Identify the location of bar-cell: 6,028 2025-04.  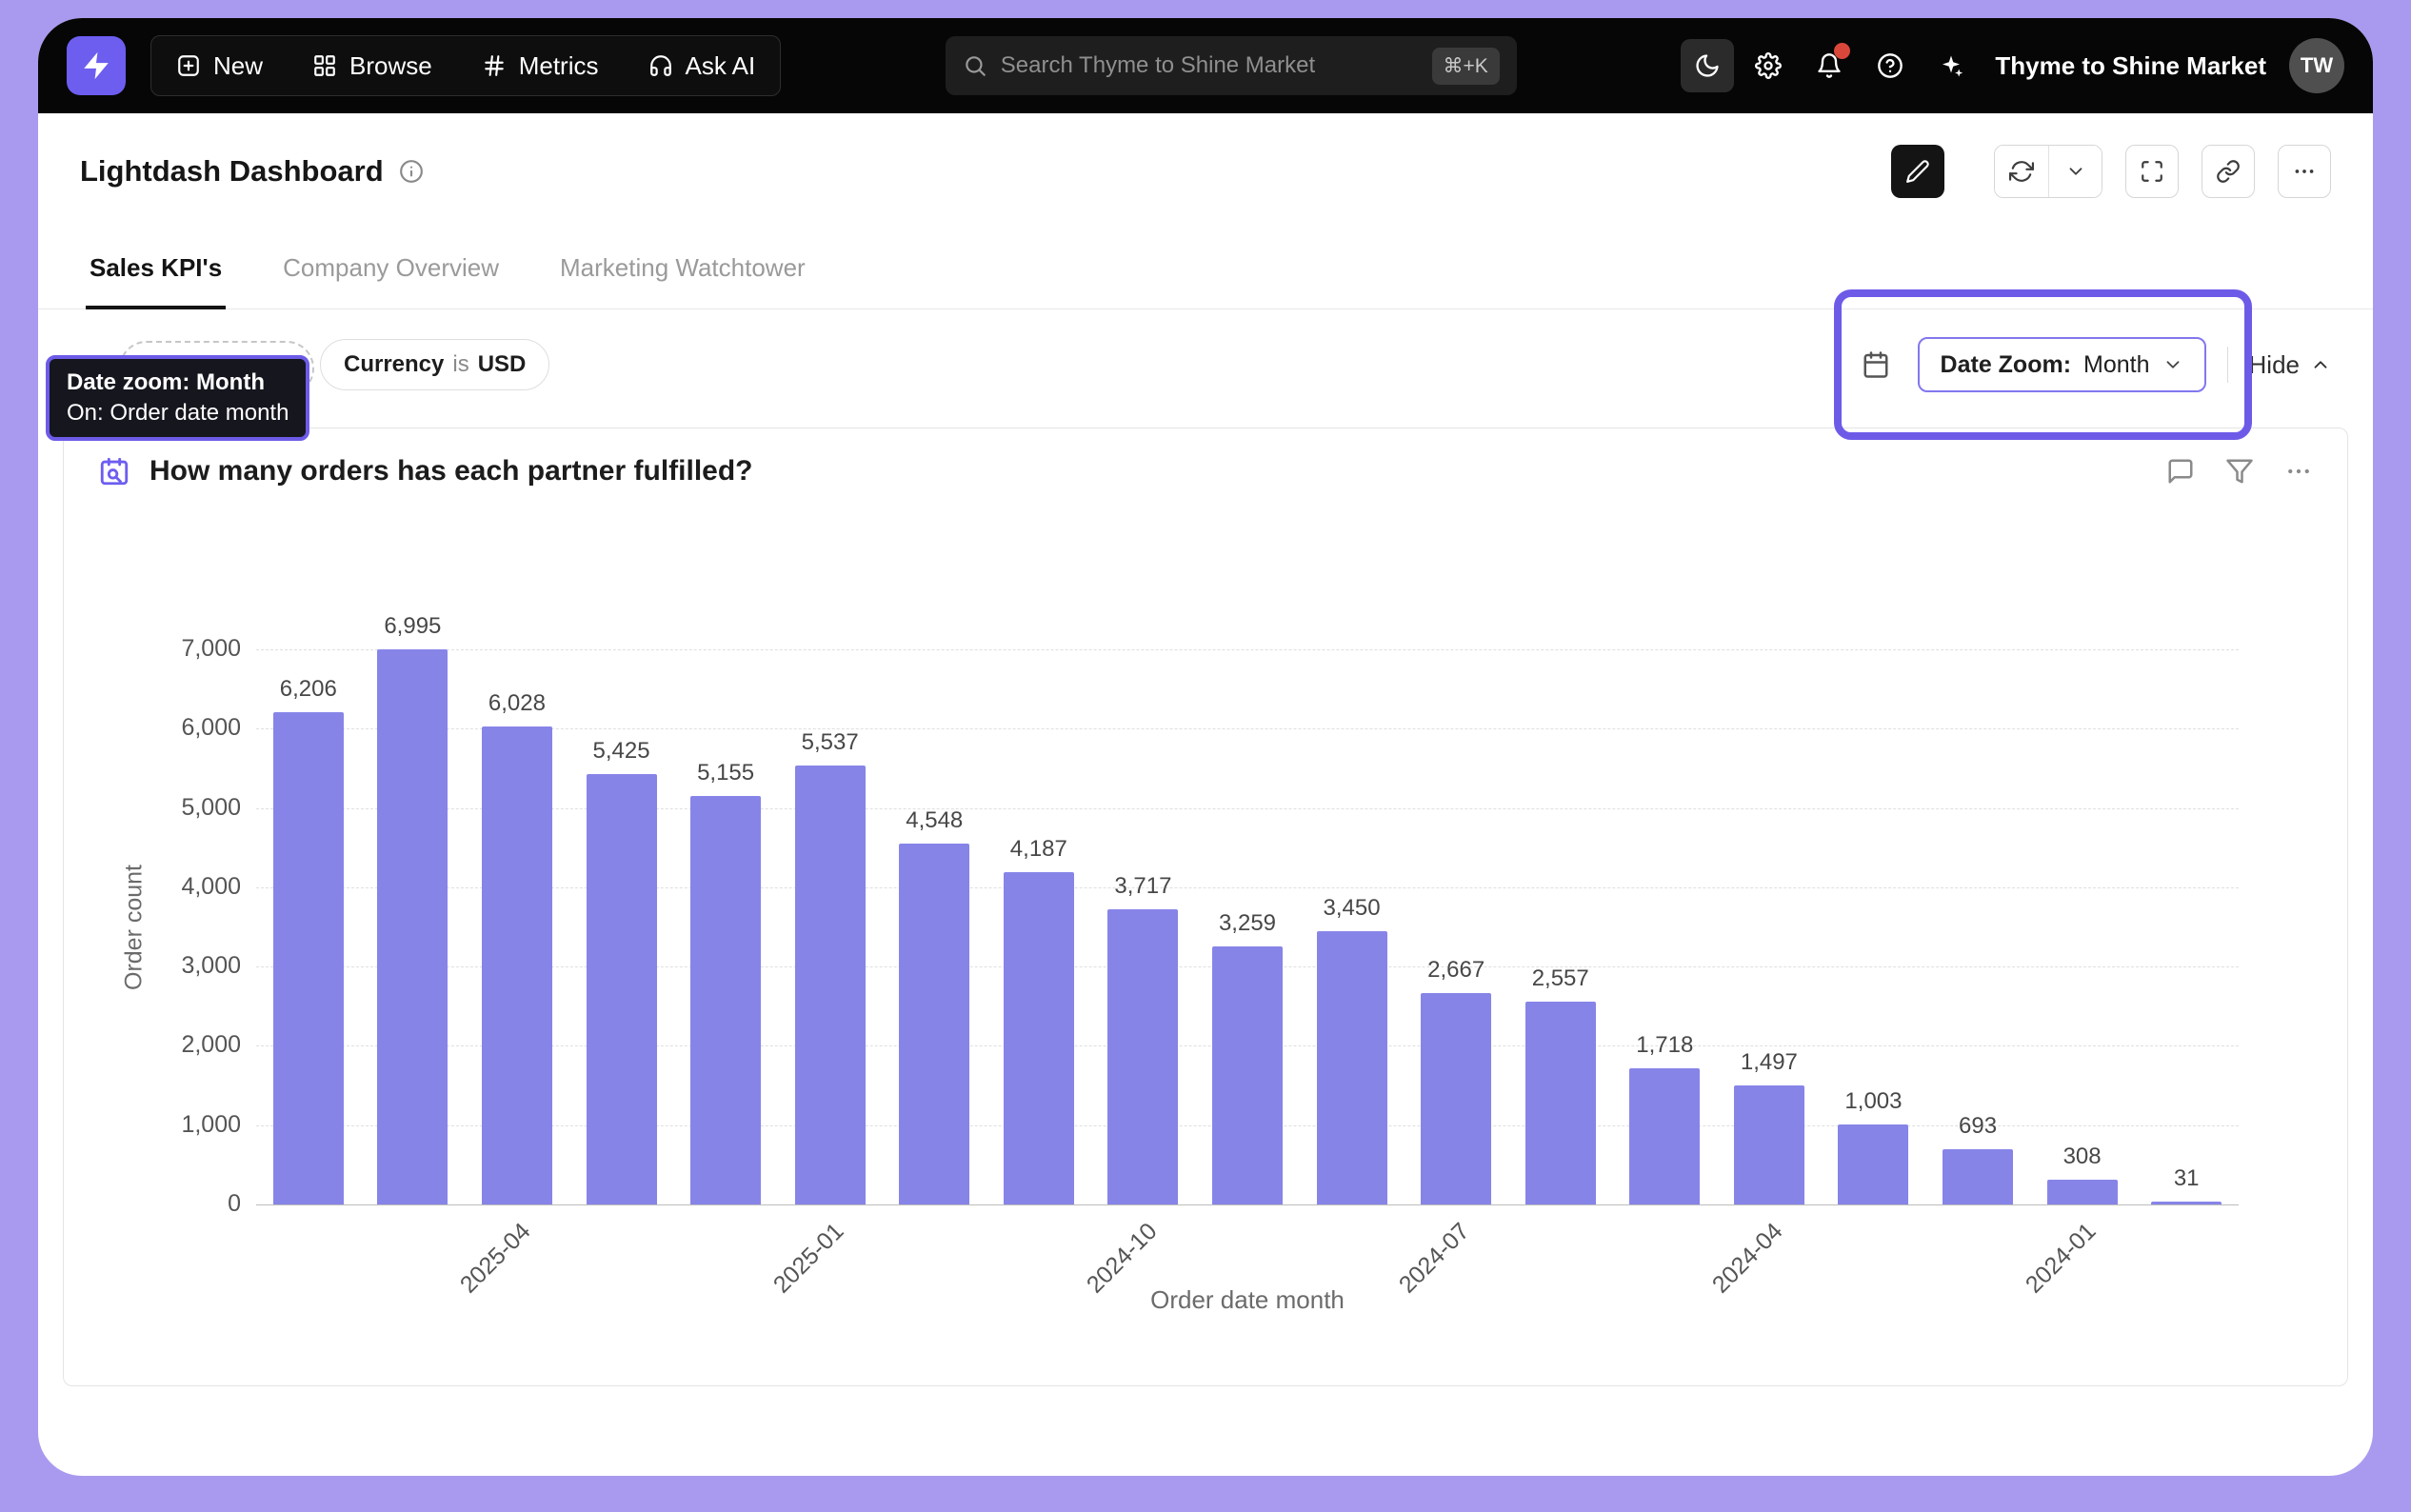
(512, 974).